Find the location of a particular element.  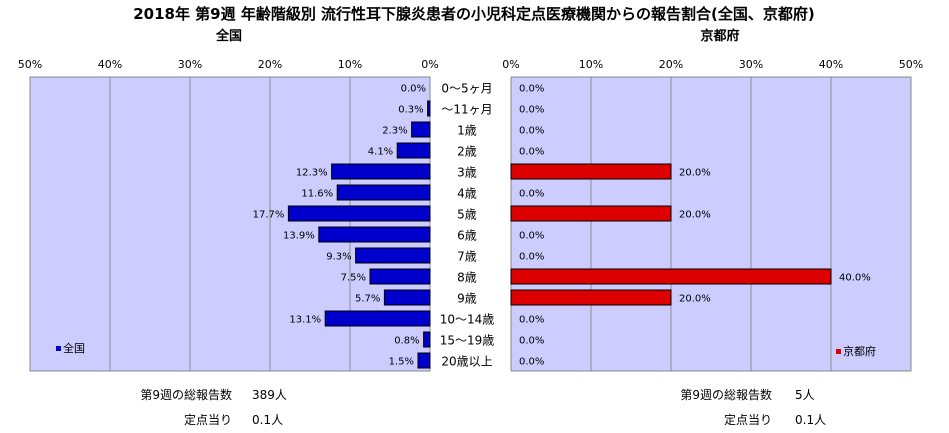

national-value-label: 13.9% is located at coordinates (299, 236).